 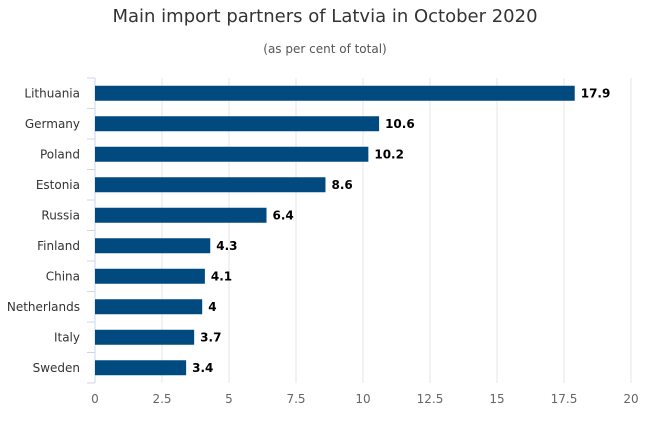 I want to click on category-label: Netherlands, so click(x=43, y=307).